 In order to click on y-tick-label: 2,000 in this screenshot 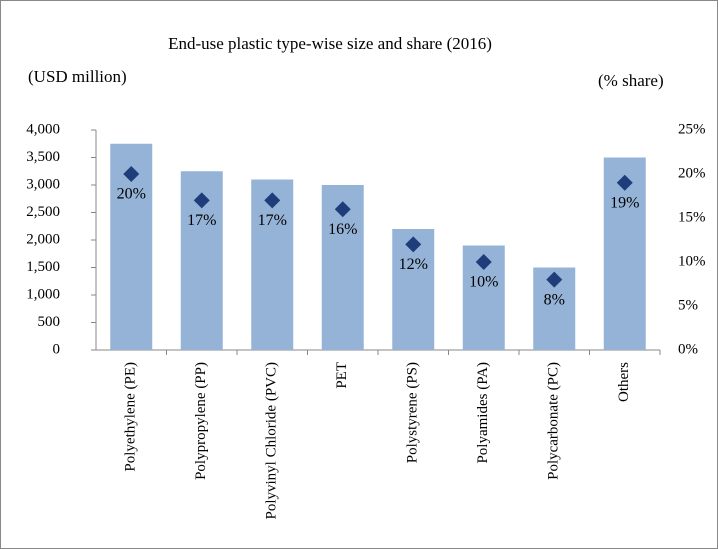, I will do `click(43, 239)`.